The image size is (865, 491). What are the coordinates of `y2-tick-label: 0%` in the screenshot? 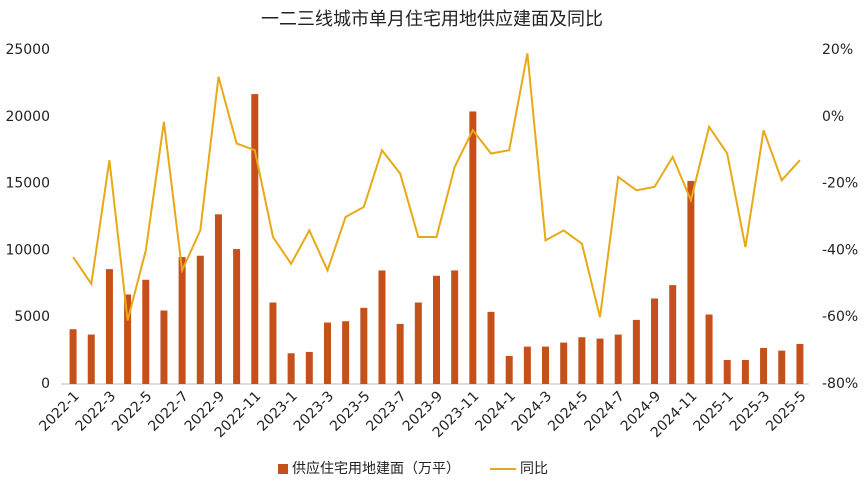 It's located at (833, 117).